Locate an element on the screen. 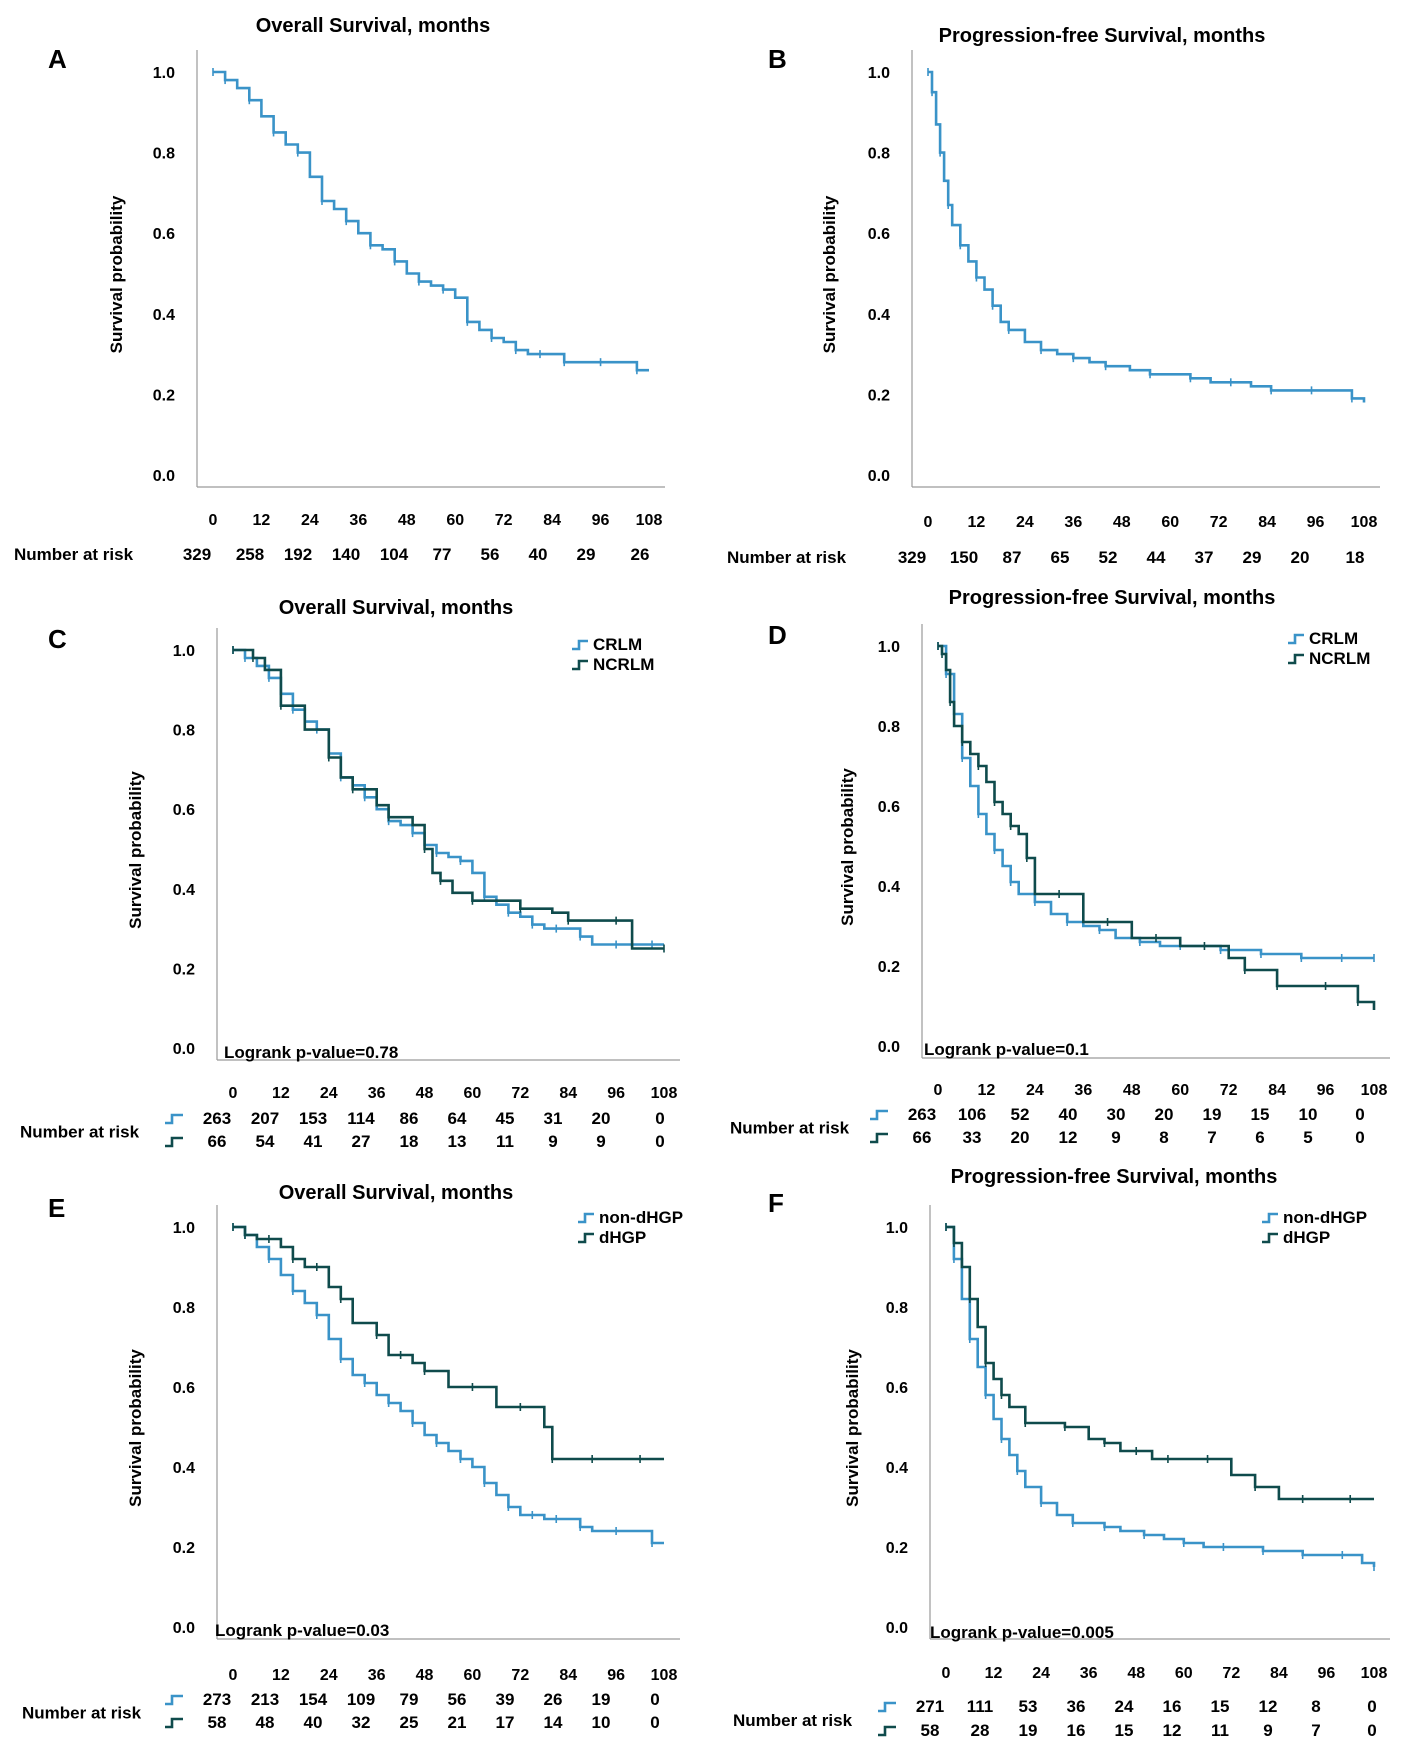  km-curve-a-all is located at coordinates (431, 221).